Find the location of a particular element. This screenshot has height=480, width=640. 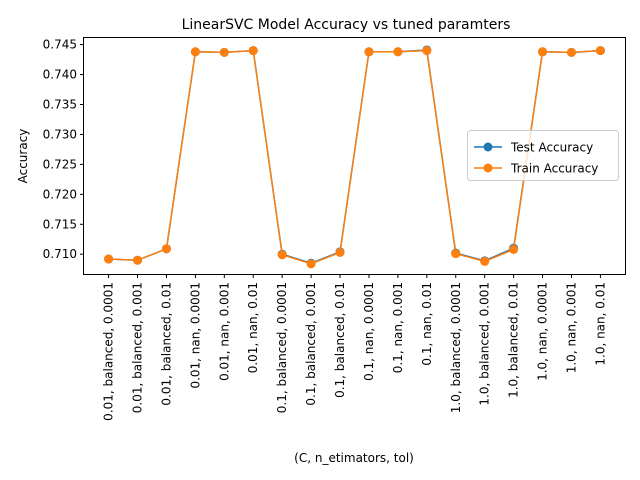

x-tick-label: 0.01, nan, 0.0001 is located at coordinates (195, 335).